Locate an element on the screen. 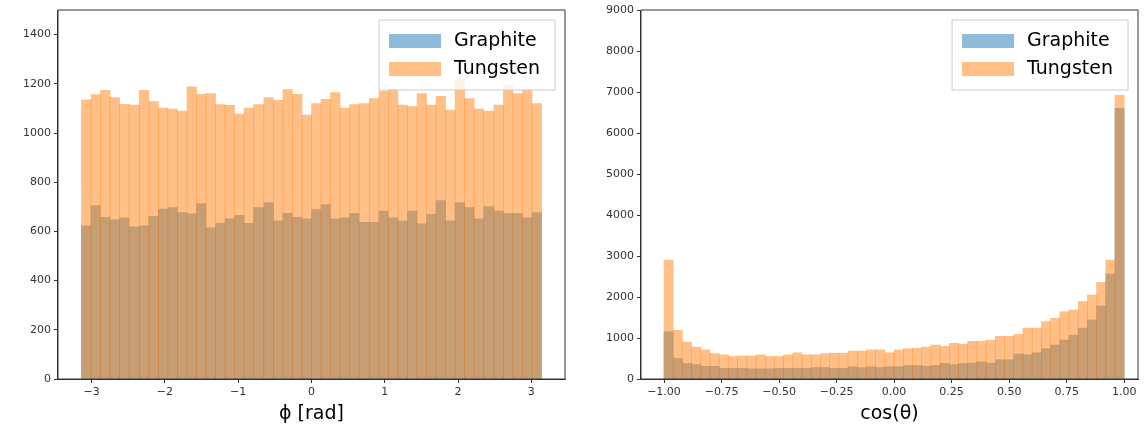  x-tick-label: 0.75 is located at coordinates (1066, 392).